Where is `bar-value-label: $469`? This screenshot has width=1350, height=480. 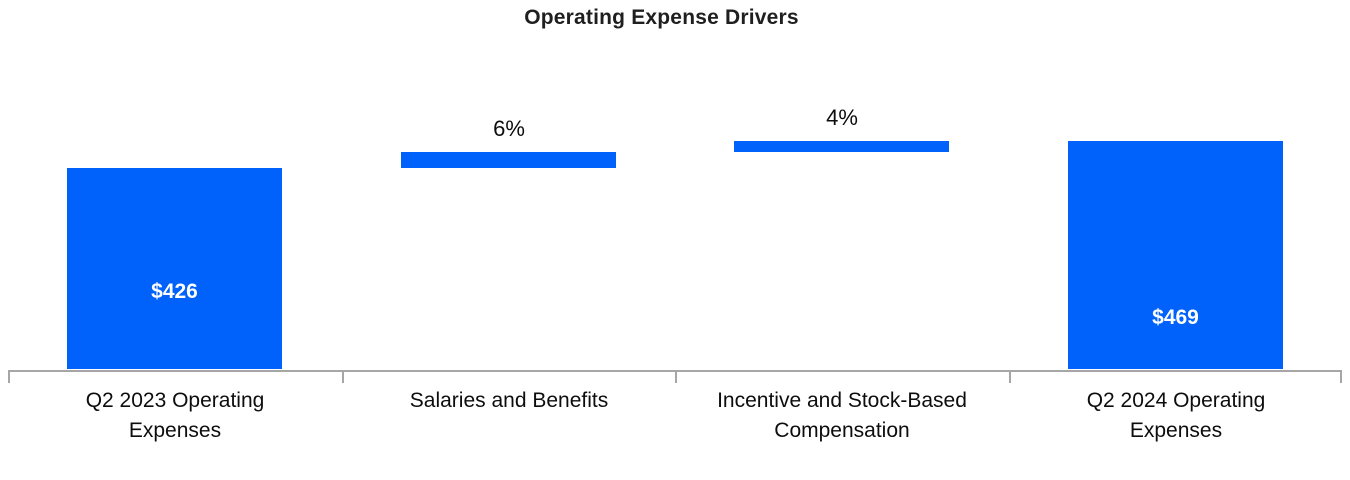
bar-value-label: $469 is located at coordinates (1175, 317).